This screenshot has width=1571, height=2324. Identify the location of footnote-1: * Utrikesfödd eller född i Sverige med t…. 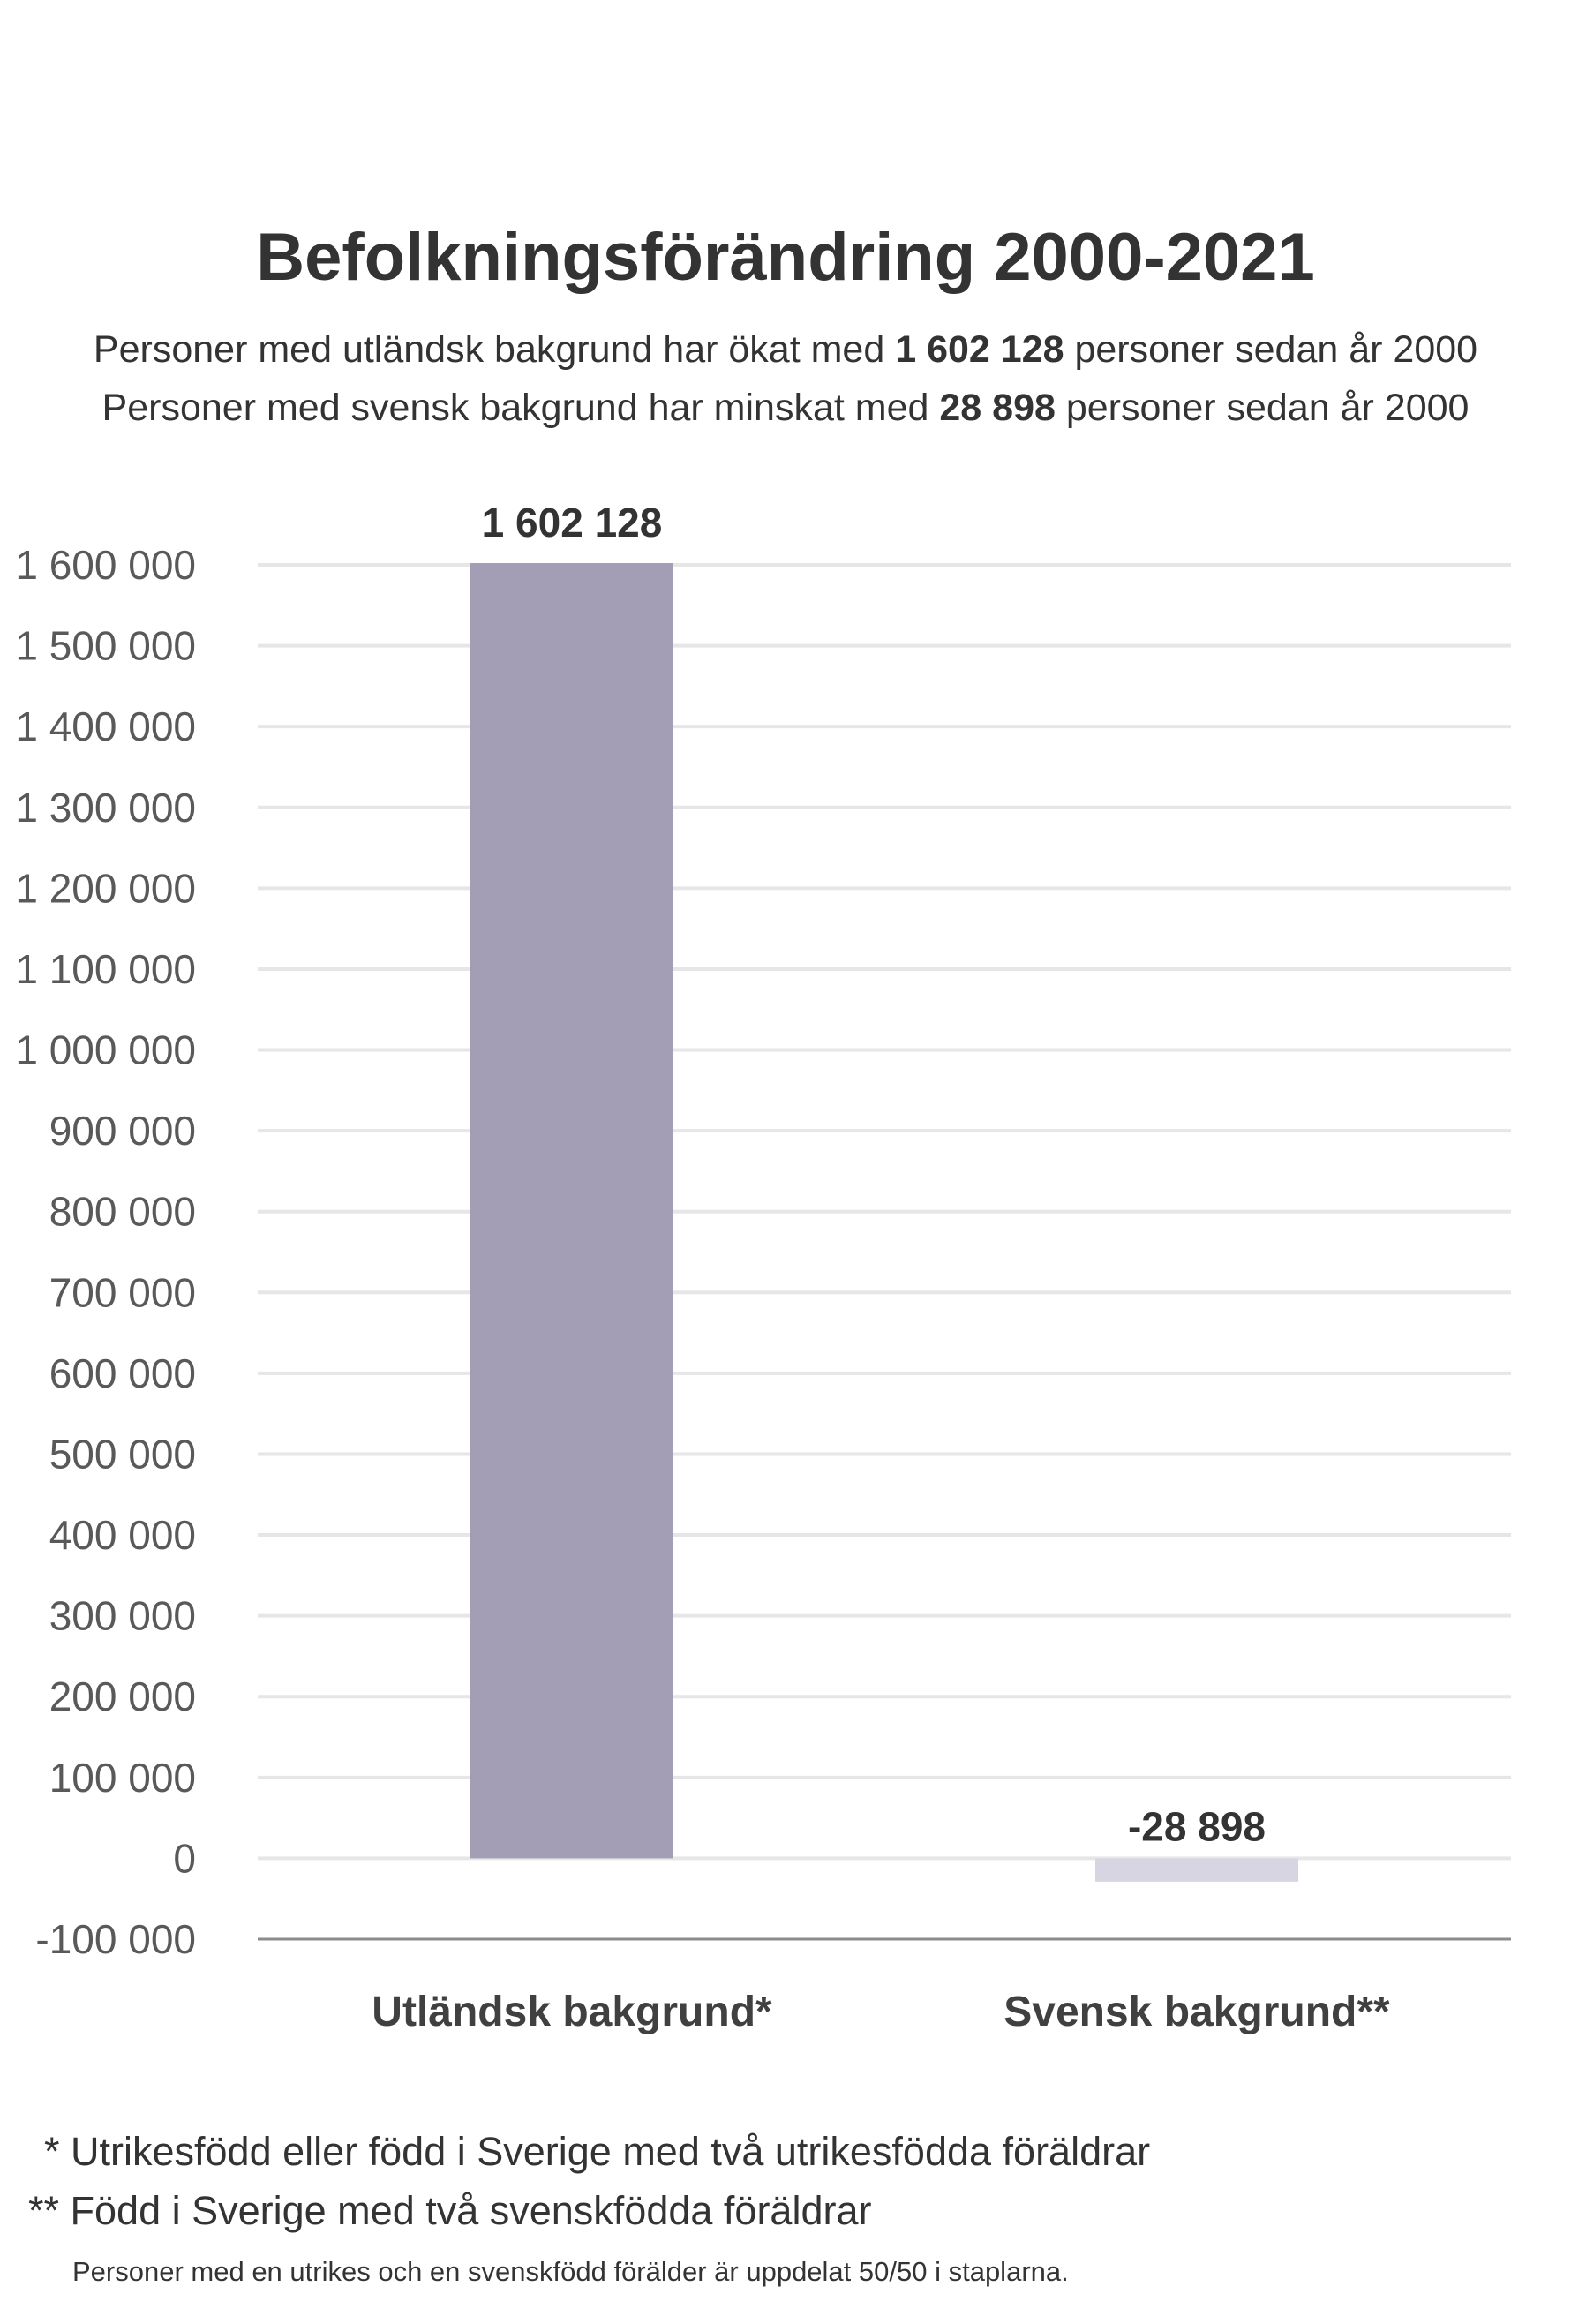
(597, 2151).